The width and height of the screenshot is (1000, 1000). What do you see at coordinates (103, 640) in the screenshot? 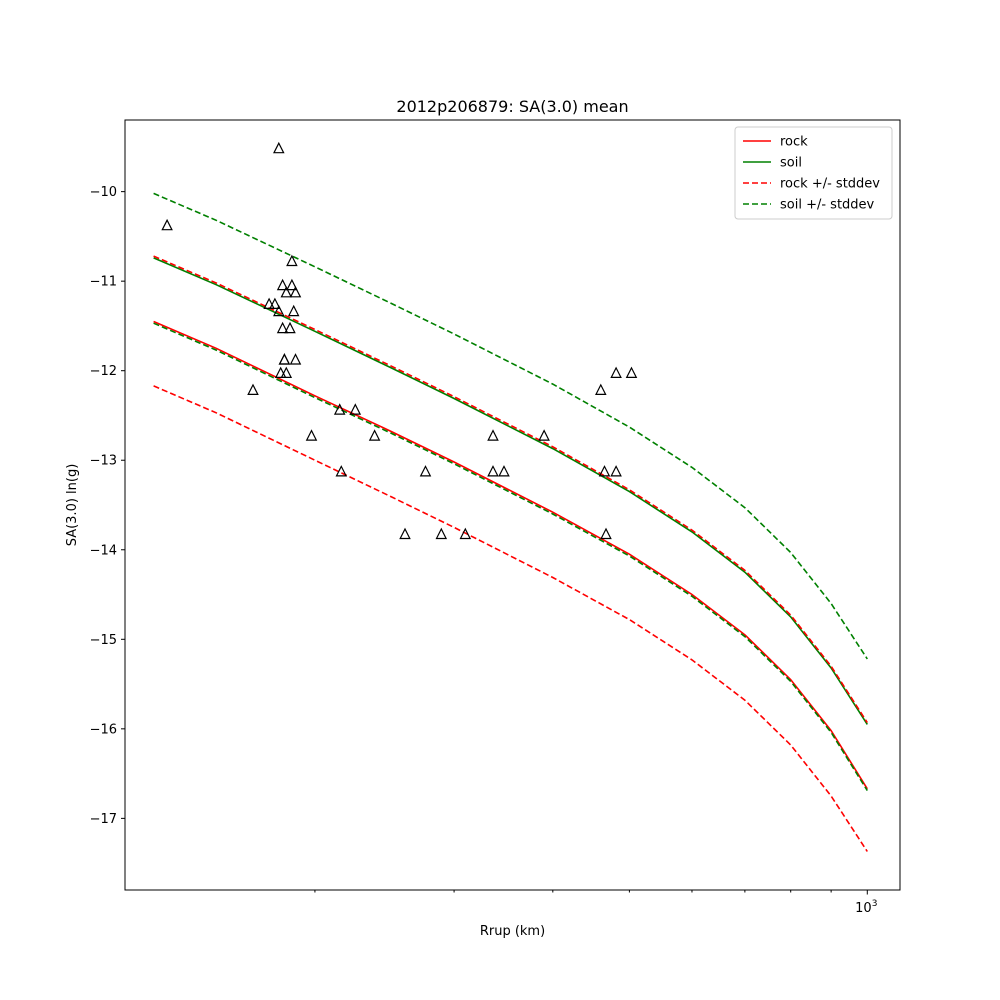
I see `y-tick-label: −15` at bounding box center [103, 640].